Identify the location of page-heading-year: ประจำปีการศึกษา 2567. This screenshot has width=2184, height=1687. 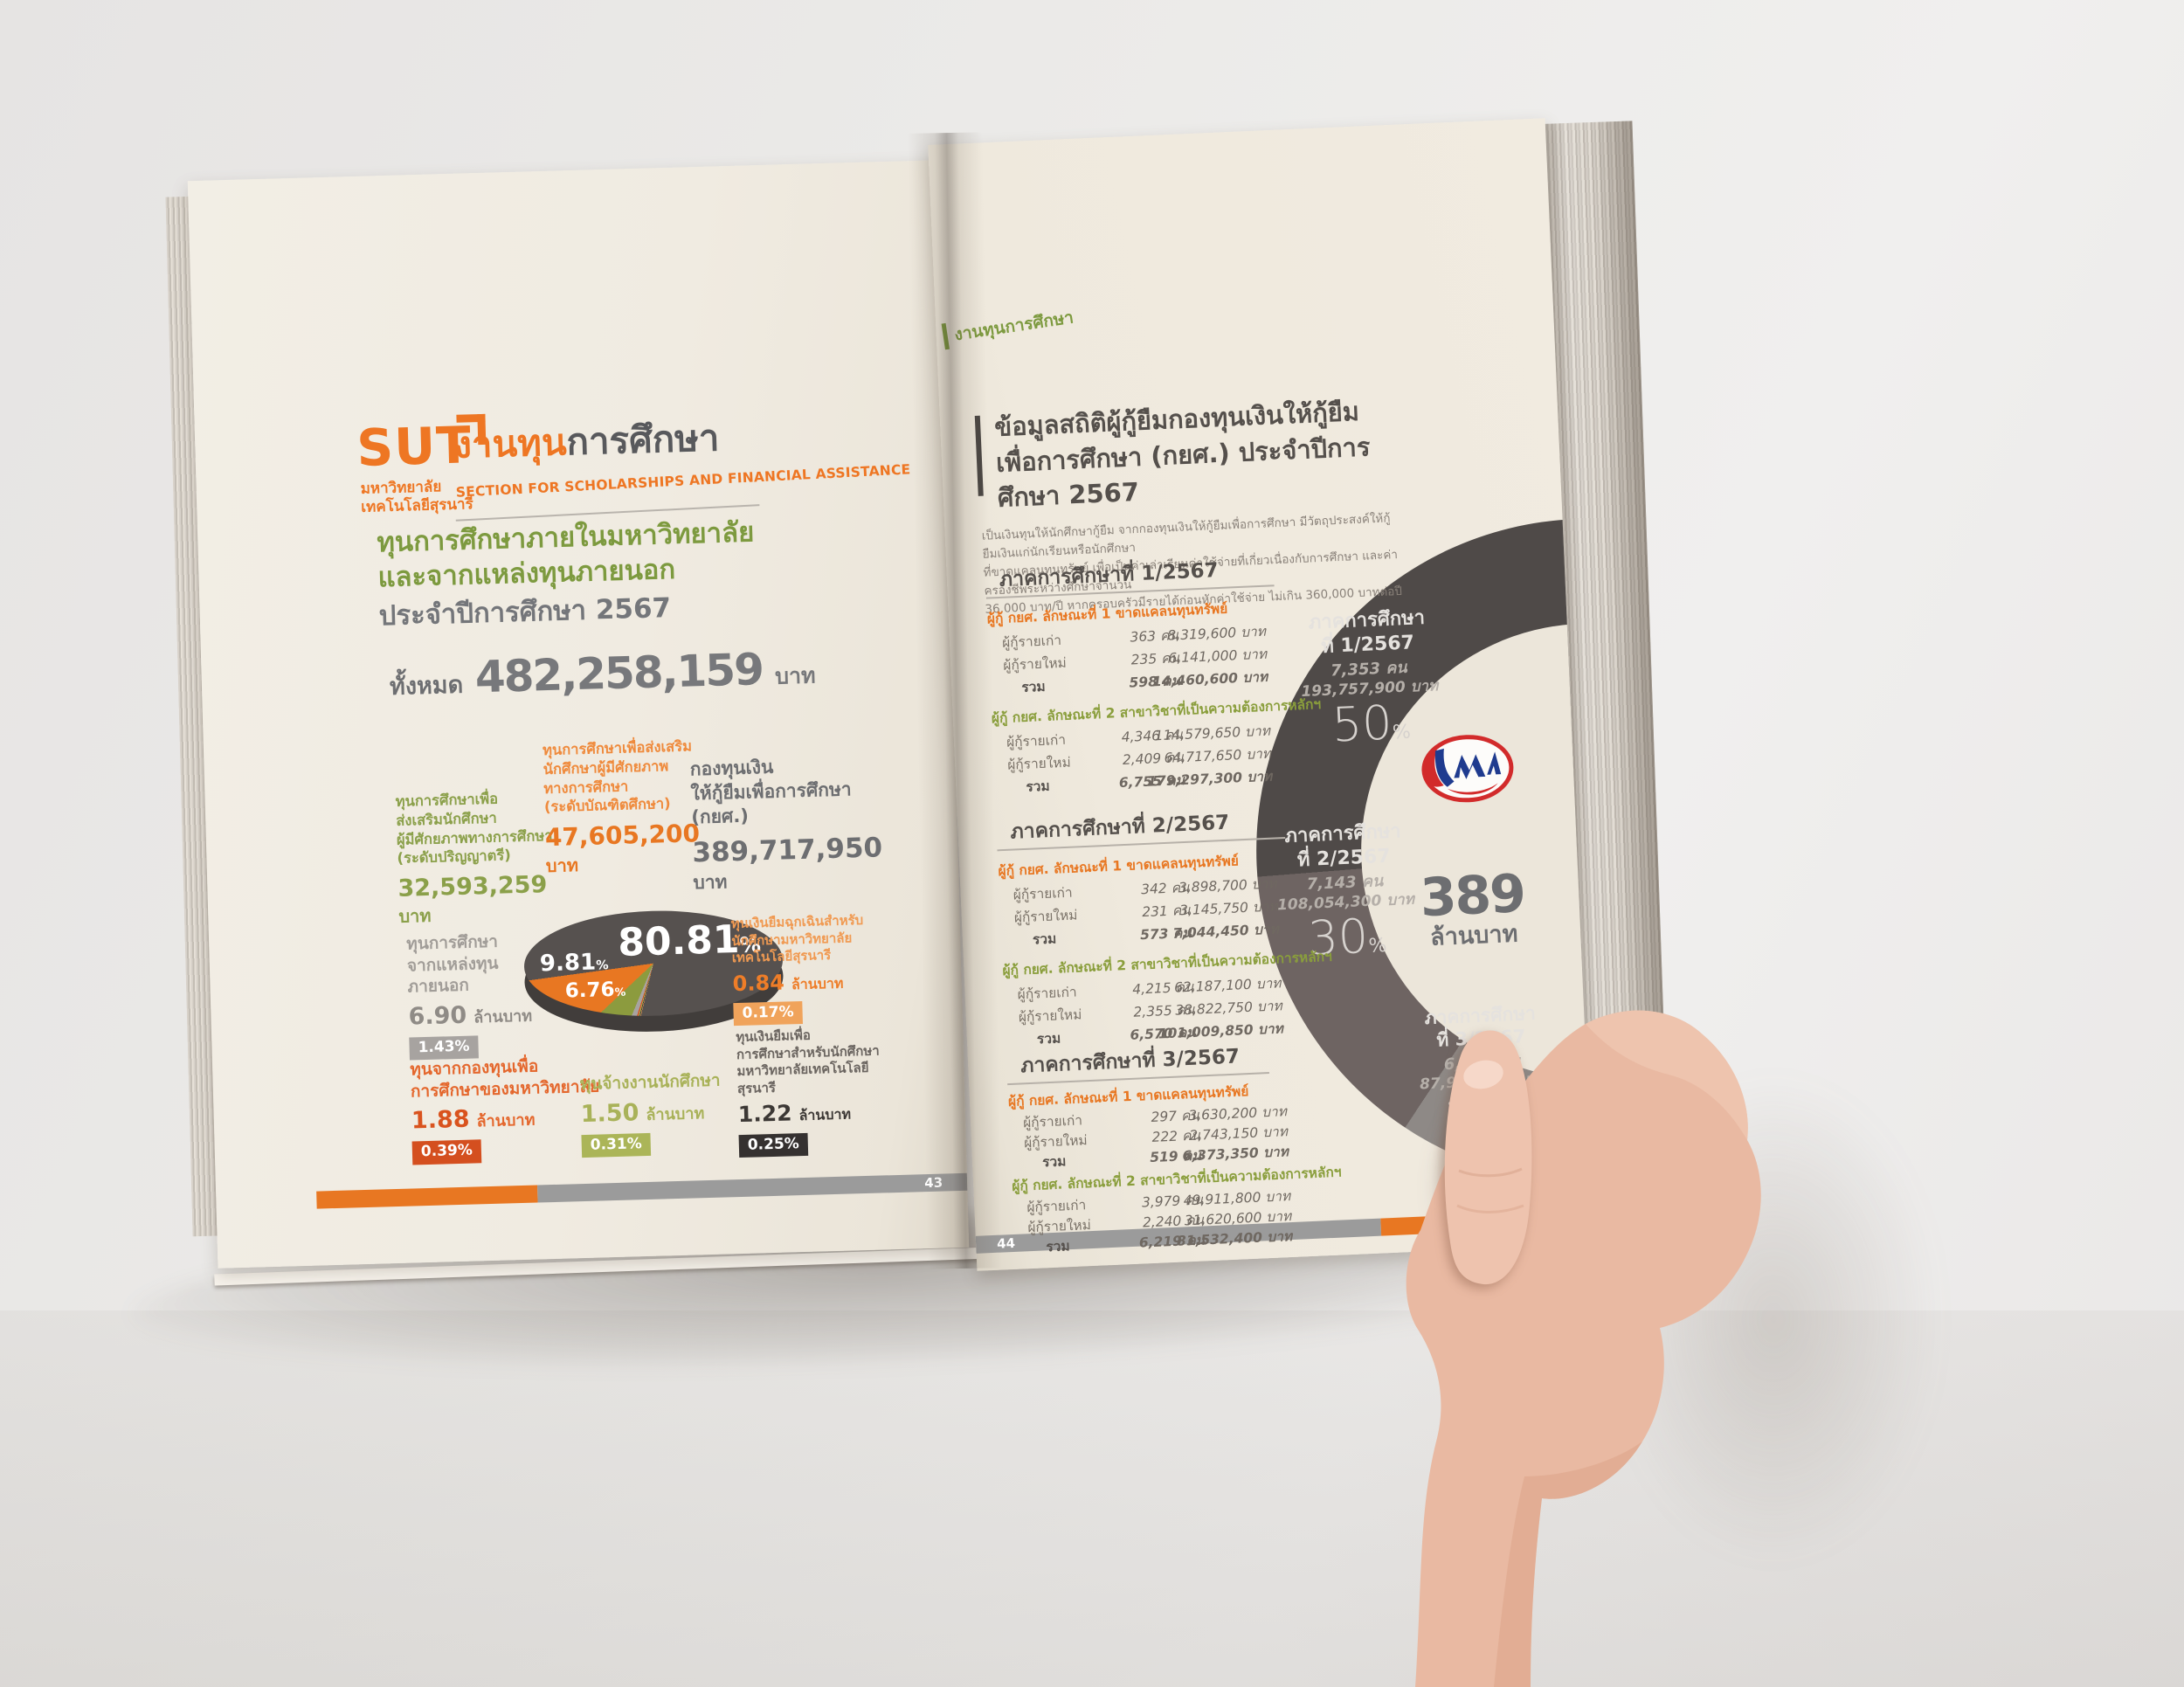
(525, 612).